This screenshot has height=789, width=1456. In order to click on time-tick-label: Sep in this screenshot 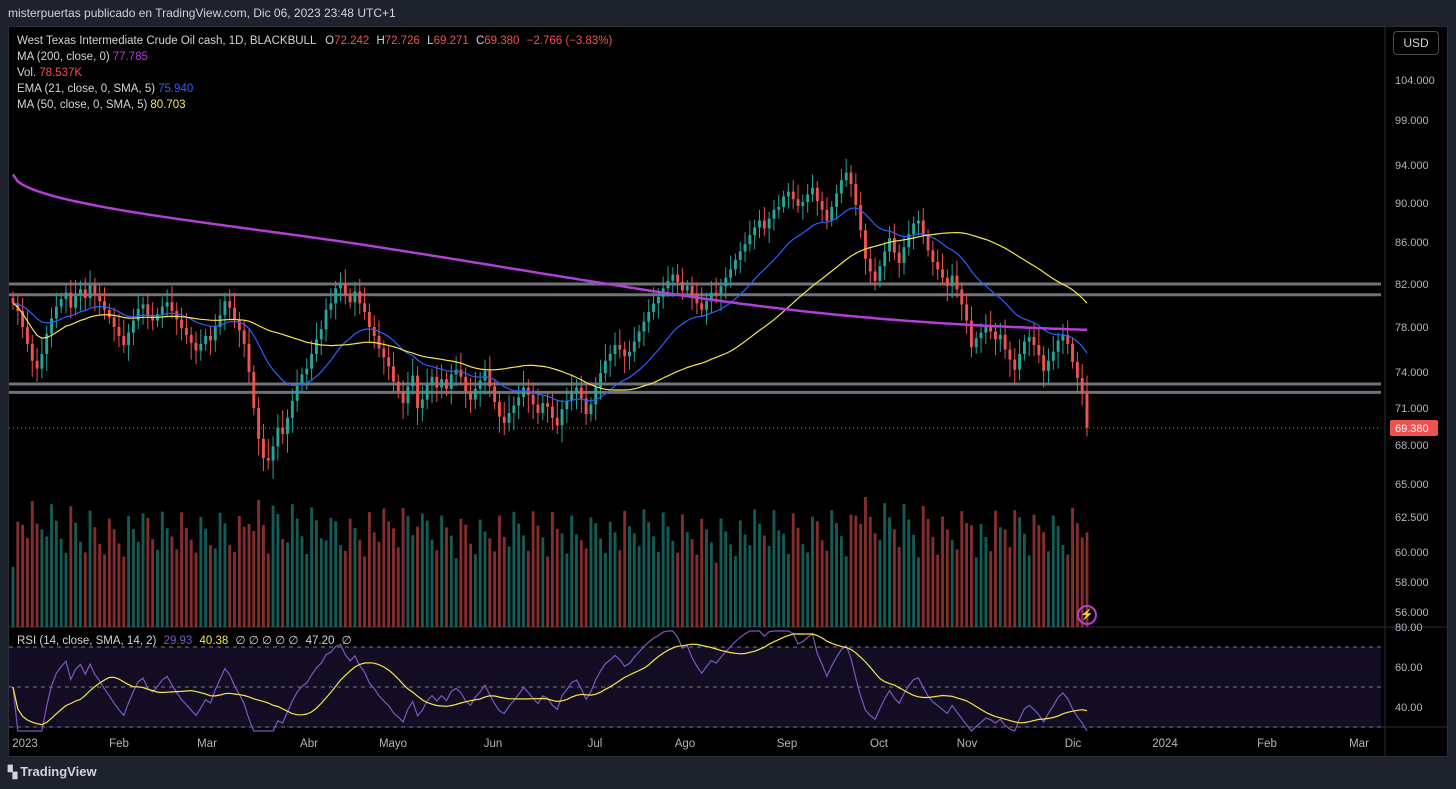, I will do `click(787, 744)`.